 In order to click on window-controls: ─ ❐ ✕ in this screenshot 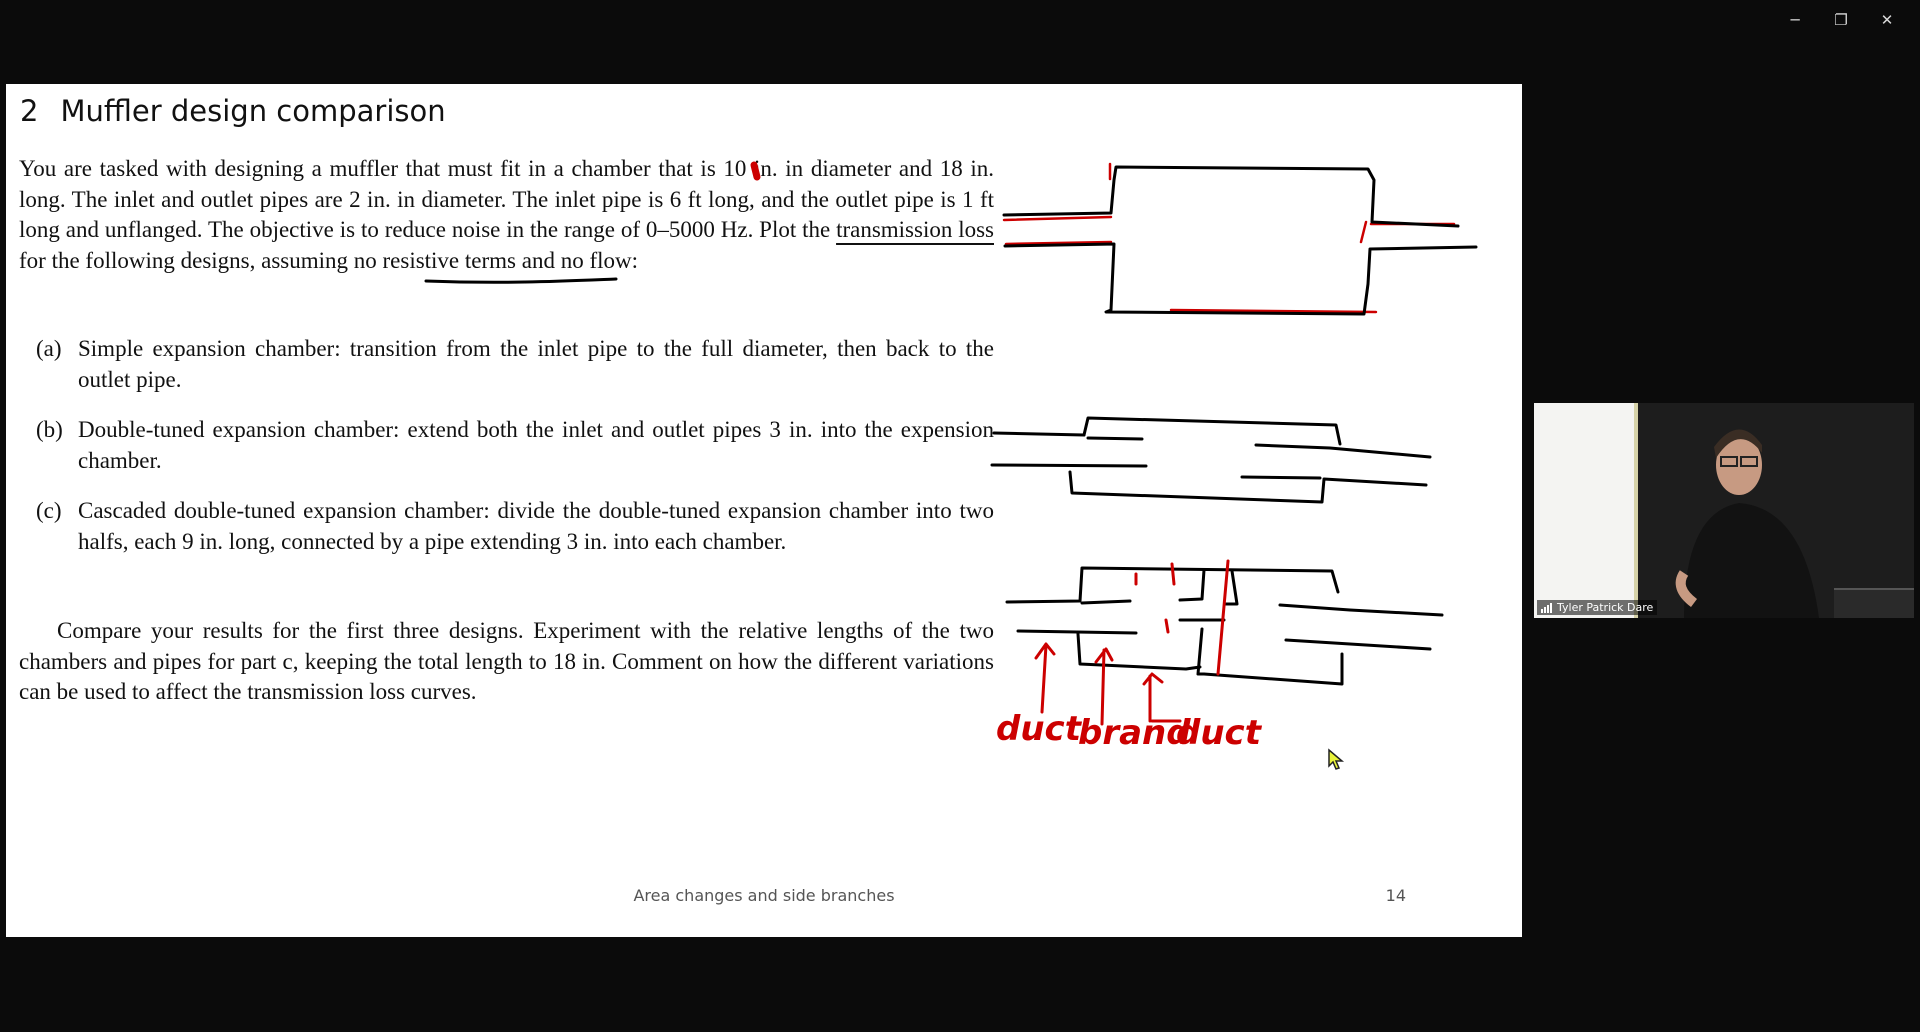, I will do `click(1841, 20)`.